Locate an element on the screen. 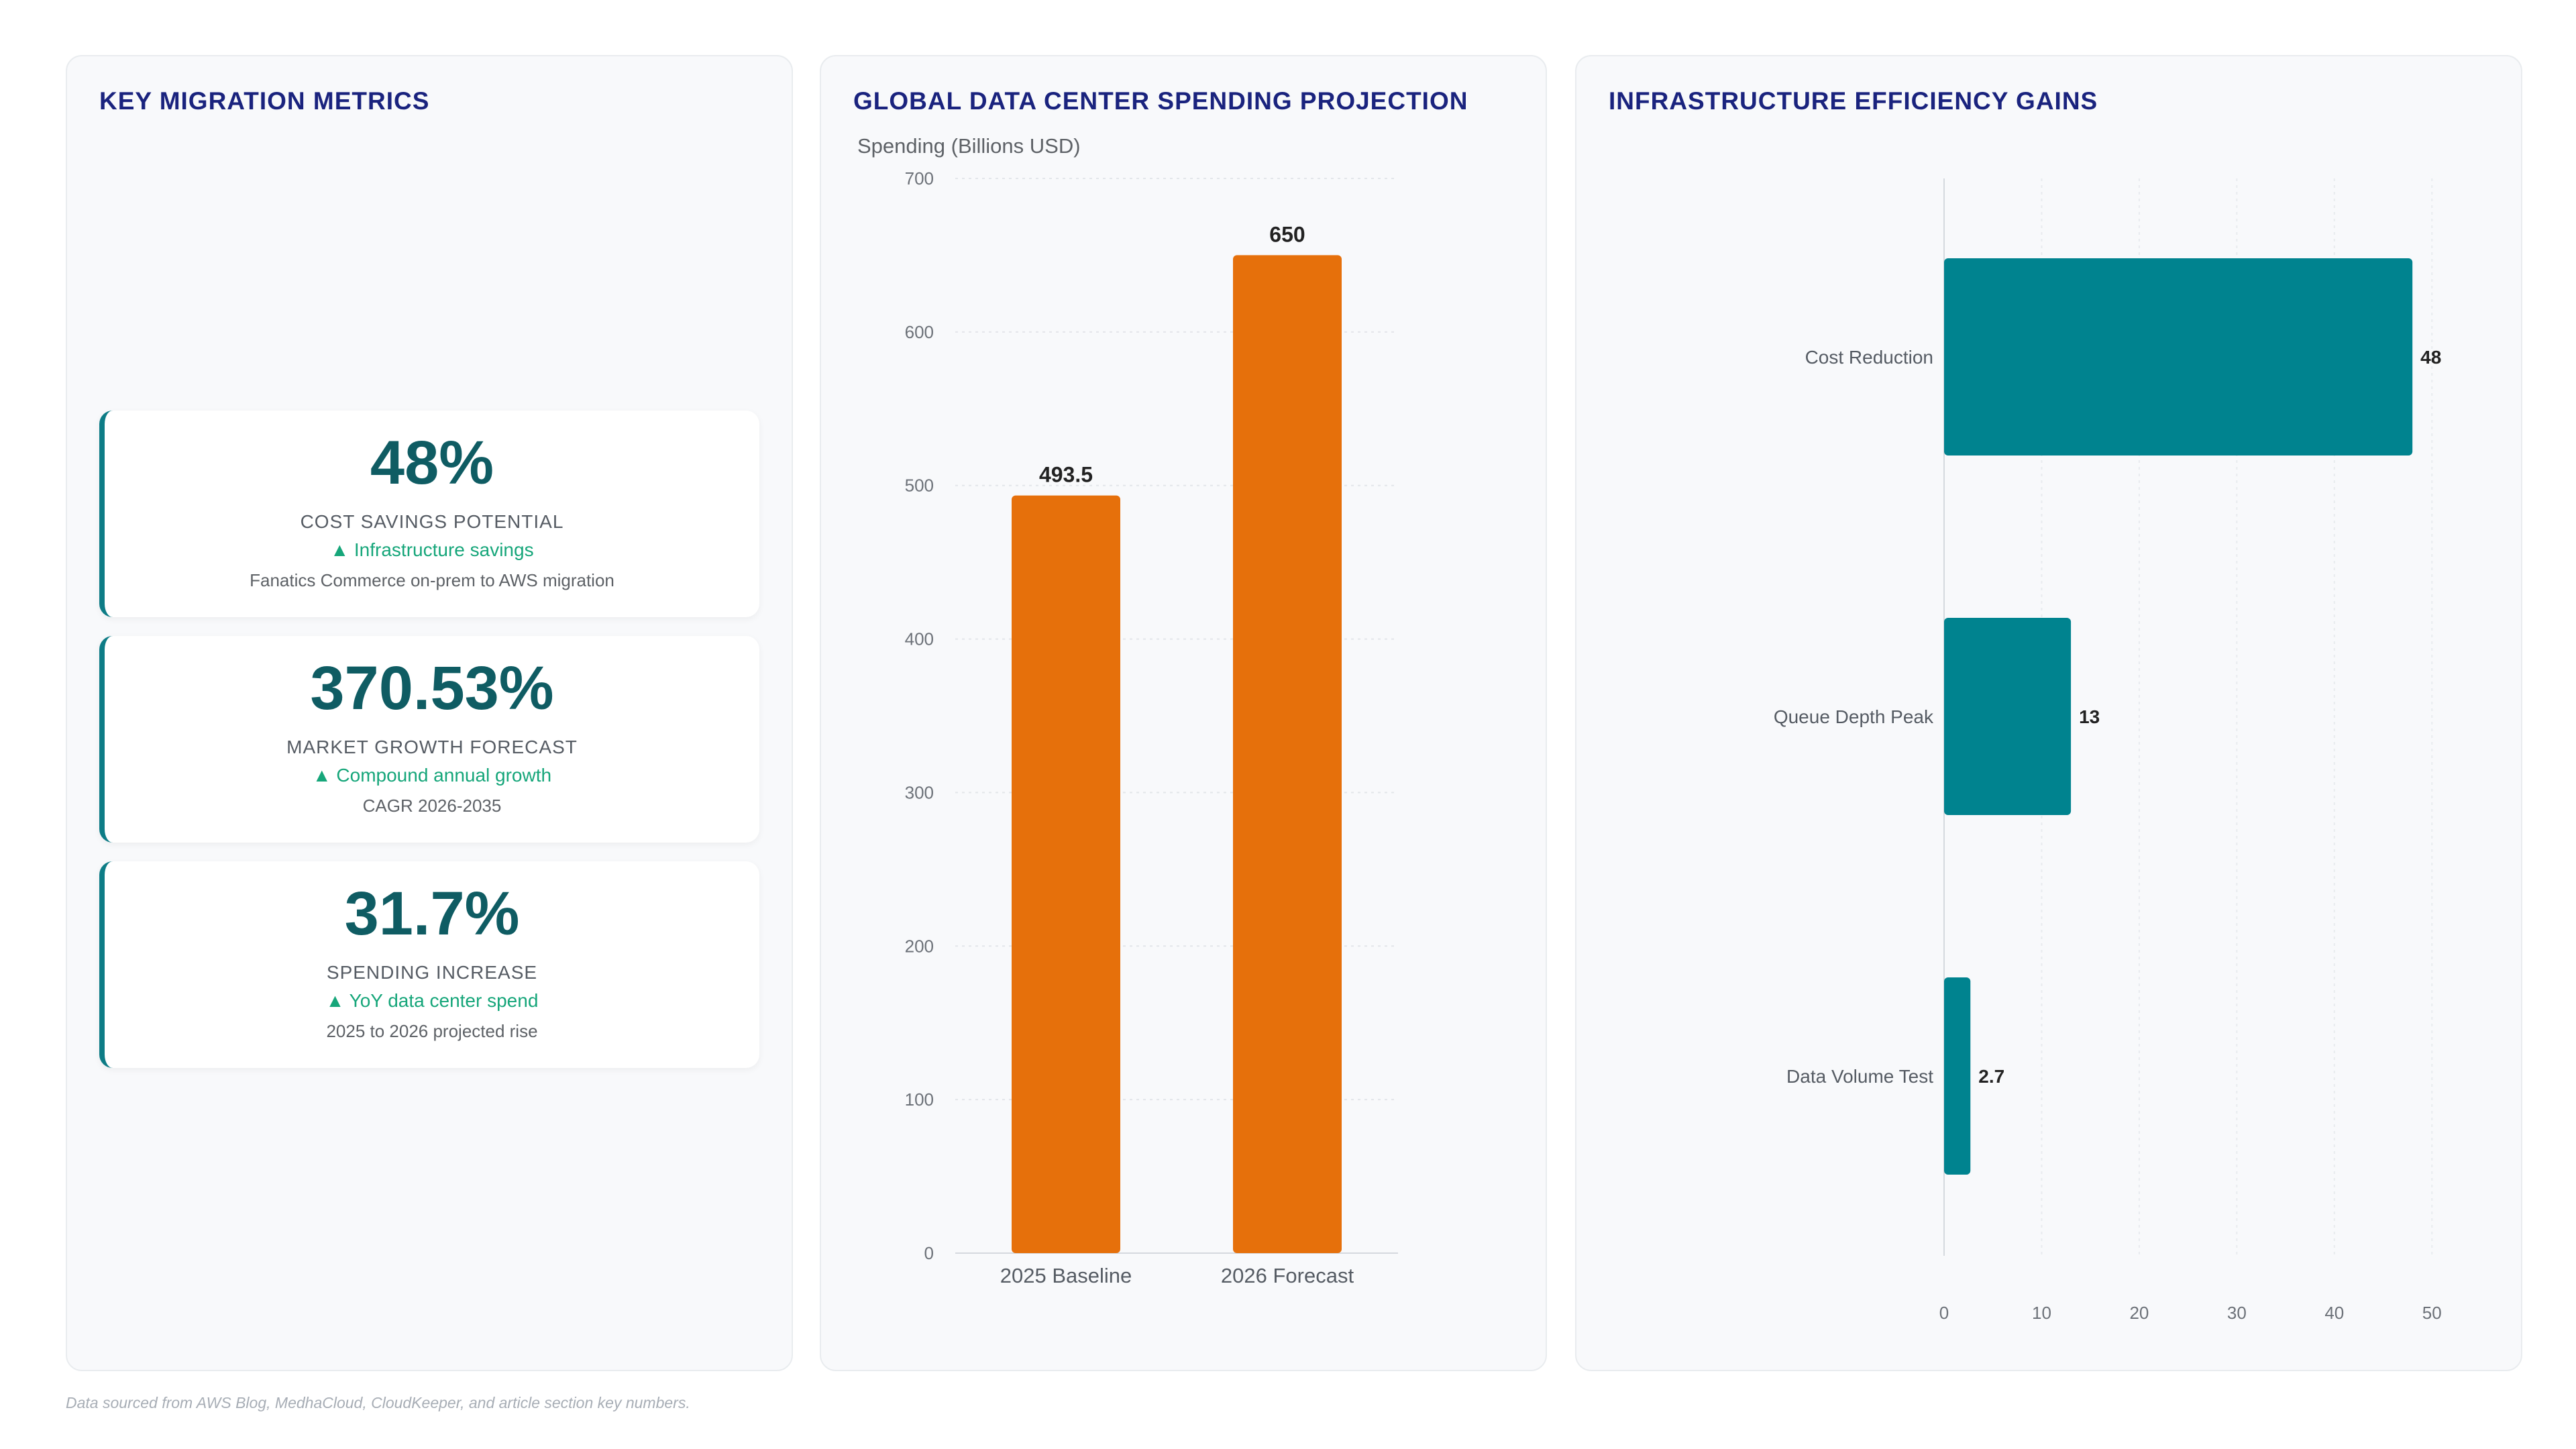  y-tick-label: 100 is located at coordinates (919, 1099).